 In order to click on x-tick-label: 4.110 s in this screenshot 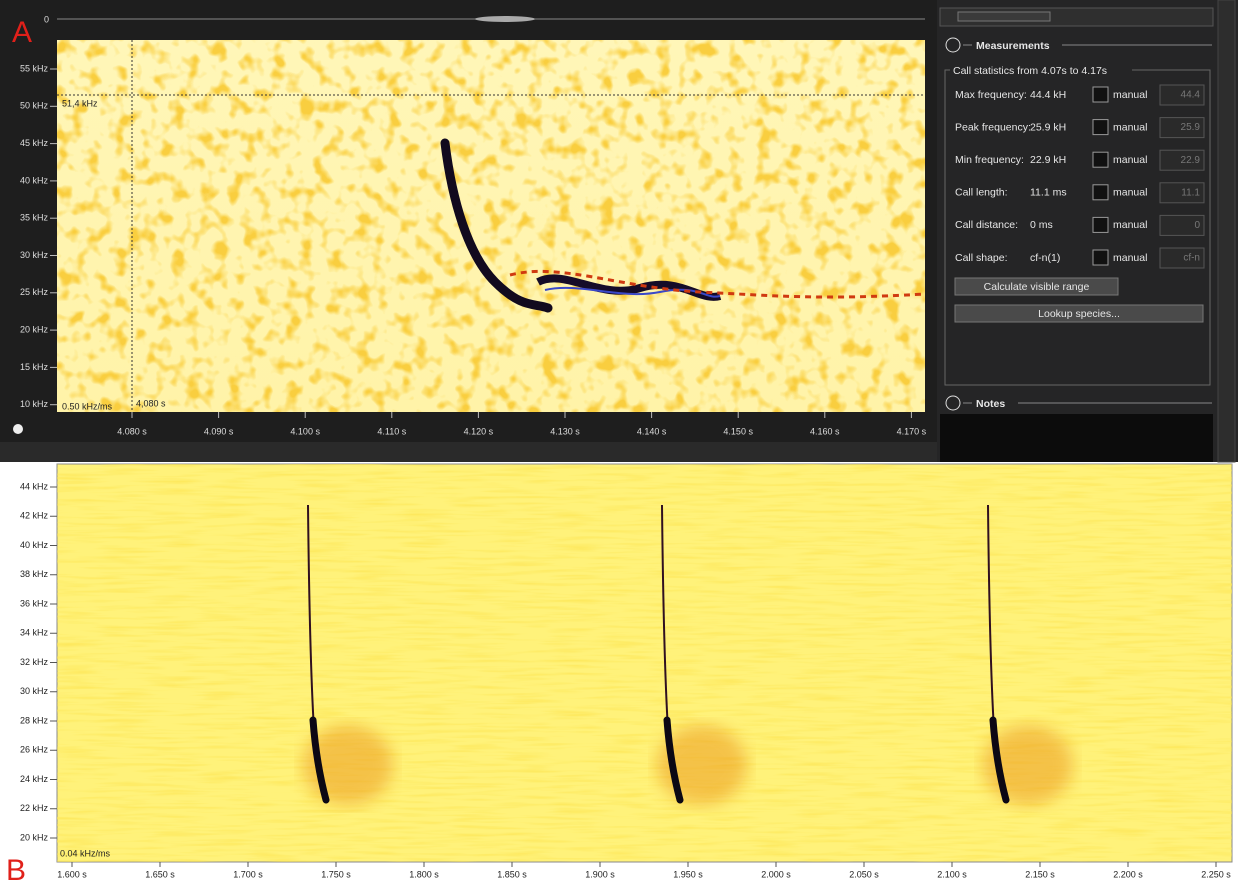, I will do `click(391, 431)`.